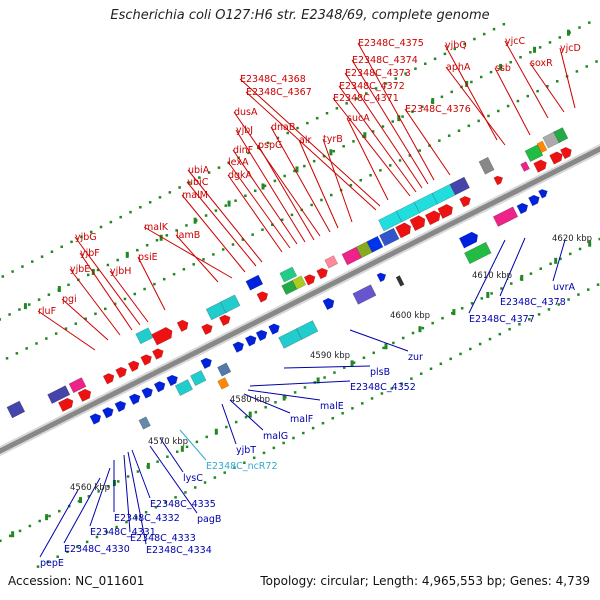 The width and height of the screenshot is (600, 600). Describe the element at coordinates (492, 276) in the screenshot. I see `kbp-tick-label: 4610 kbp` at that location.